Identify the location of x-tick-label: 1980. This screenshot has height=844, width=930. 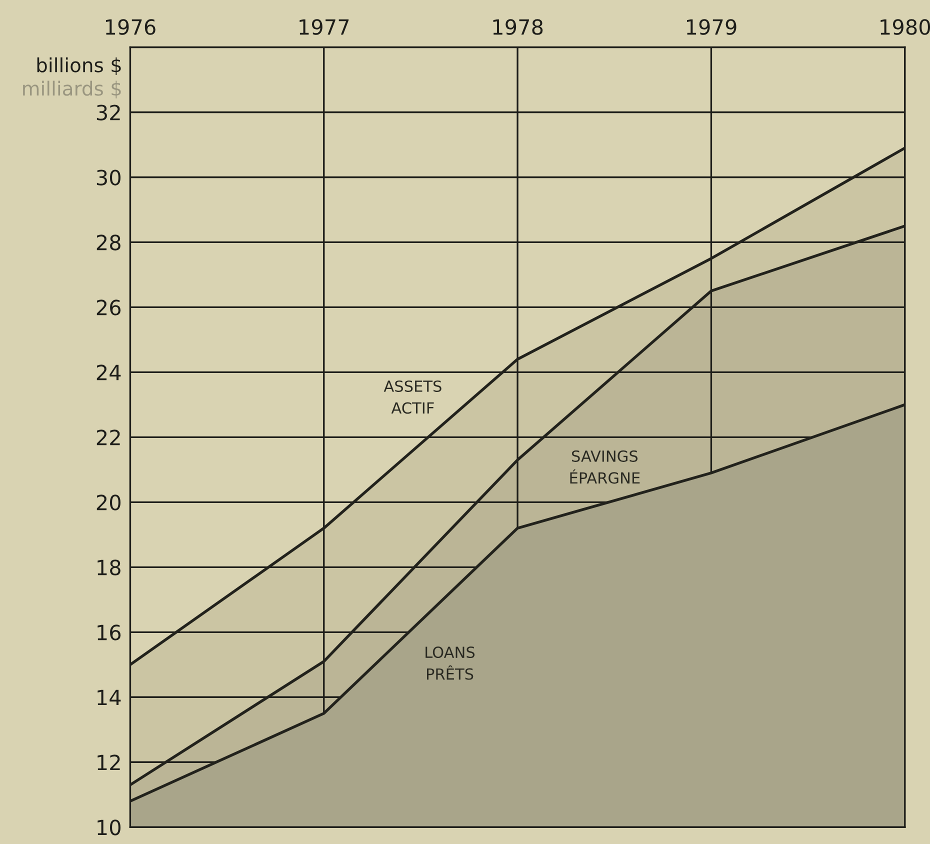
(905, 27).